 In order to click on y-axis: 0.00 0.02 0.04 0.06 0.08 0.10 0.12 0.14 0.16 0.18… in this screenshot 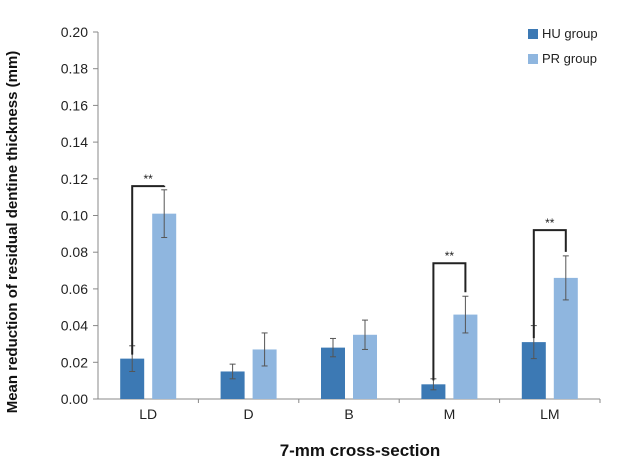, I will do `click(80, 215)`.